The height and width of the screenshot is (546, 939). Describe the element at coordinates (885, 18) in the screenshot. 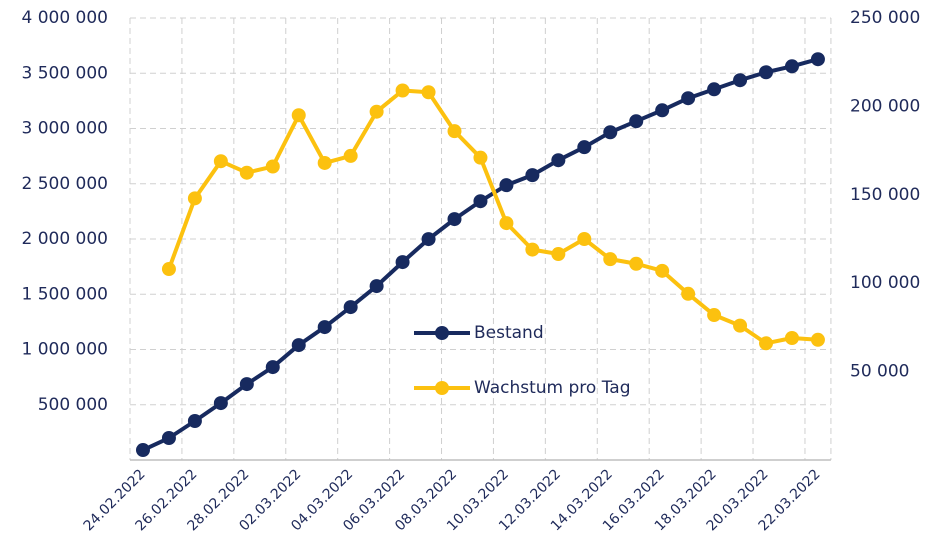

I see `y2-tick-label: 250 000` at that location.